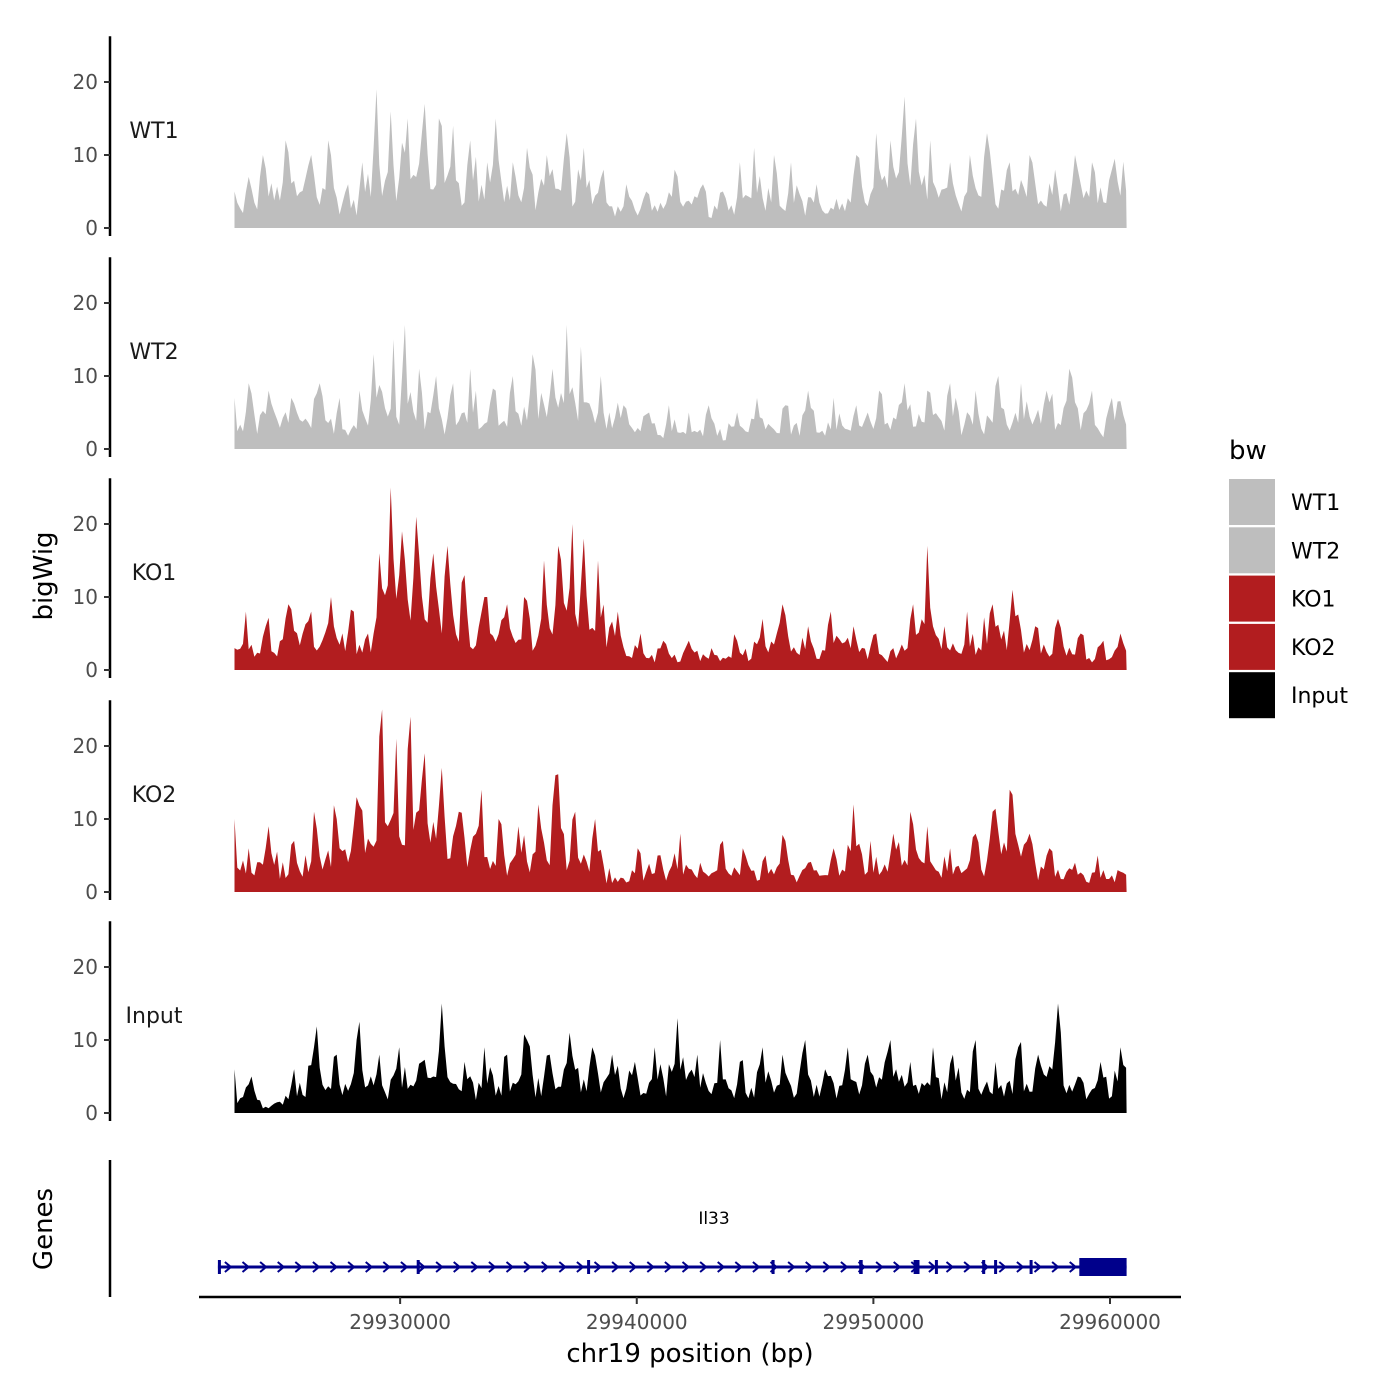  I want to click on legend-label-ko1: KO1, so click(1313, 600).